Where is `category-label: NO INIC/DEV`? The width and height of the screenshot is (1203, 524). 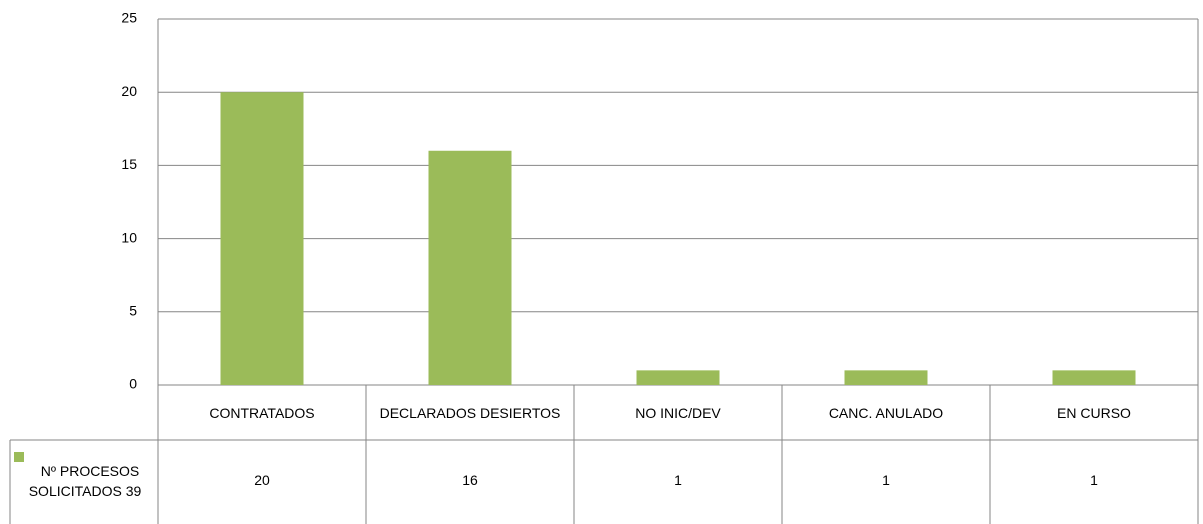 category-label: NO INIC/DEV is located at coordinates (678, 412).